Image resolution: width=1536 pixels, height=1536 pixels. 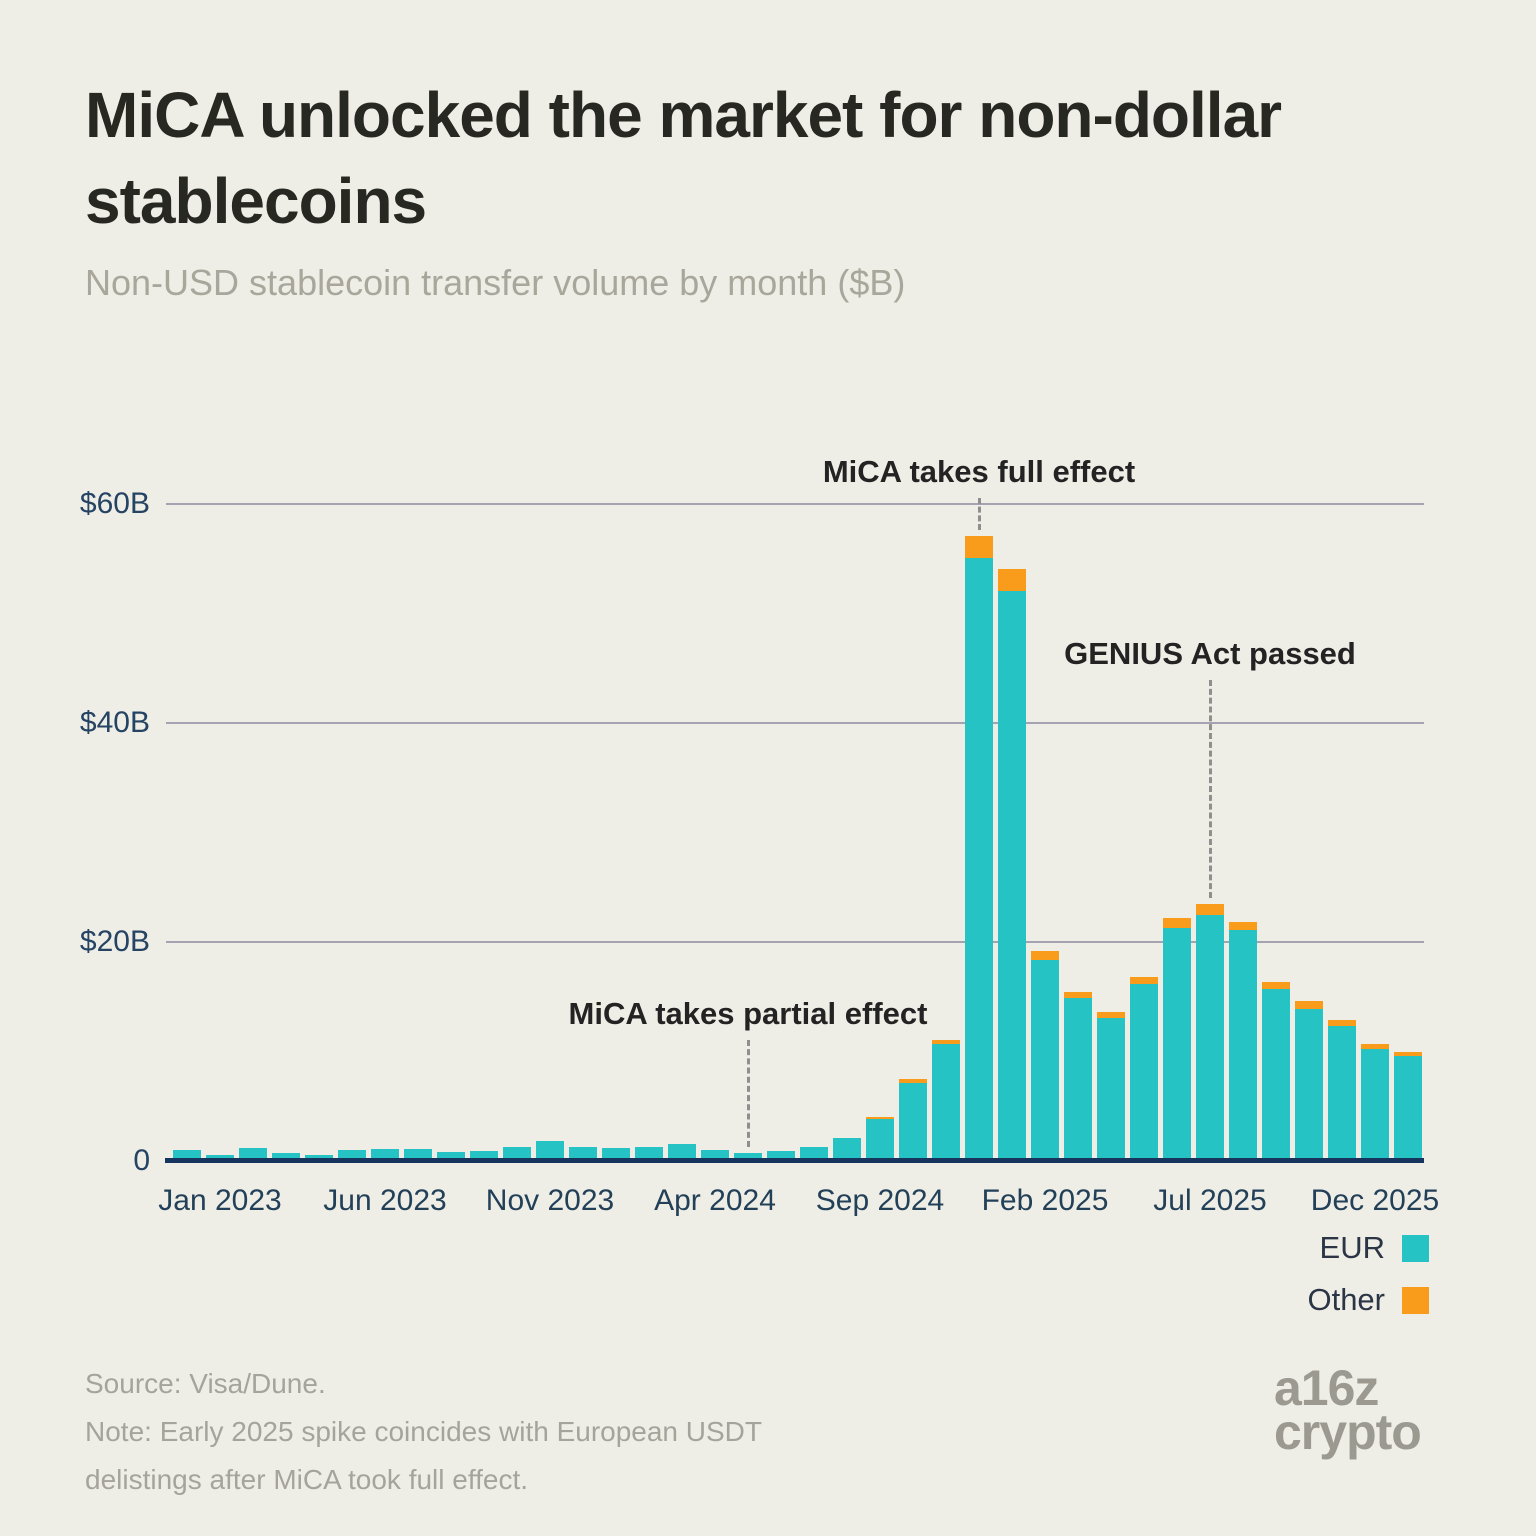 I want to click on bar-oct-2024, so click(x=913, y=1119).